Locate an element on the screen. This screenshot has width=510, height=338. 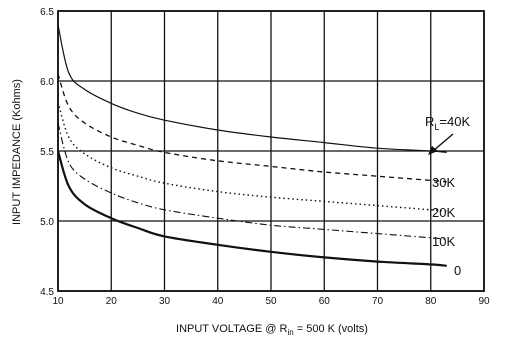
x-axis-title: INPUT VOLTAGE @ Rin = 500 K (volts) is located at coordinates (272, 330).